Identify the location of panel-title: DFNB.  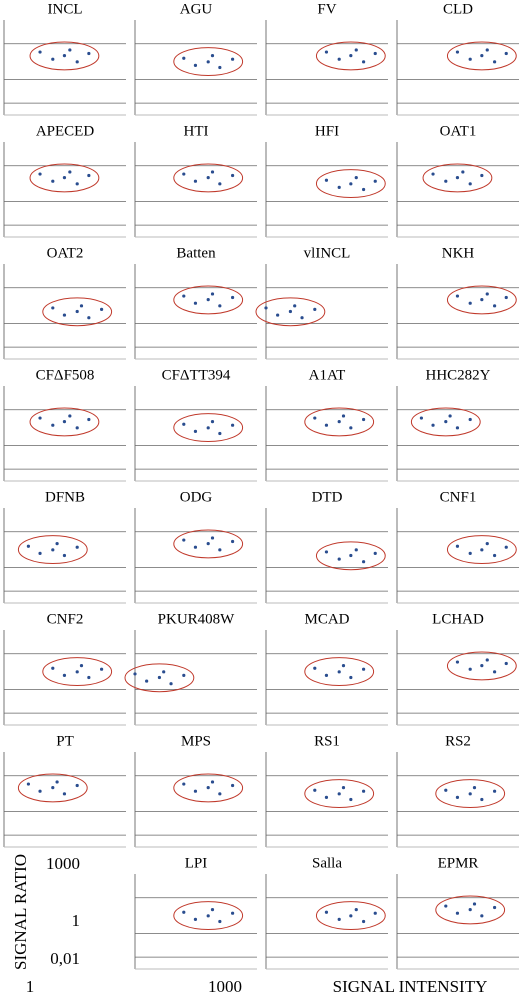
(65, 497).